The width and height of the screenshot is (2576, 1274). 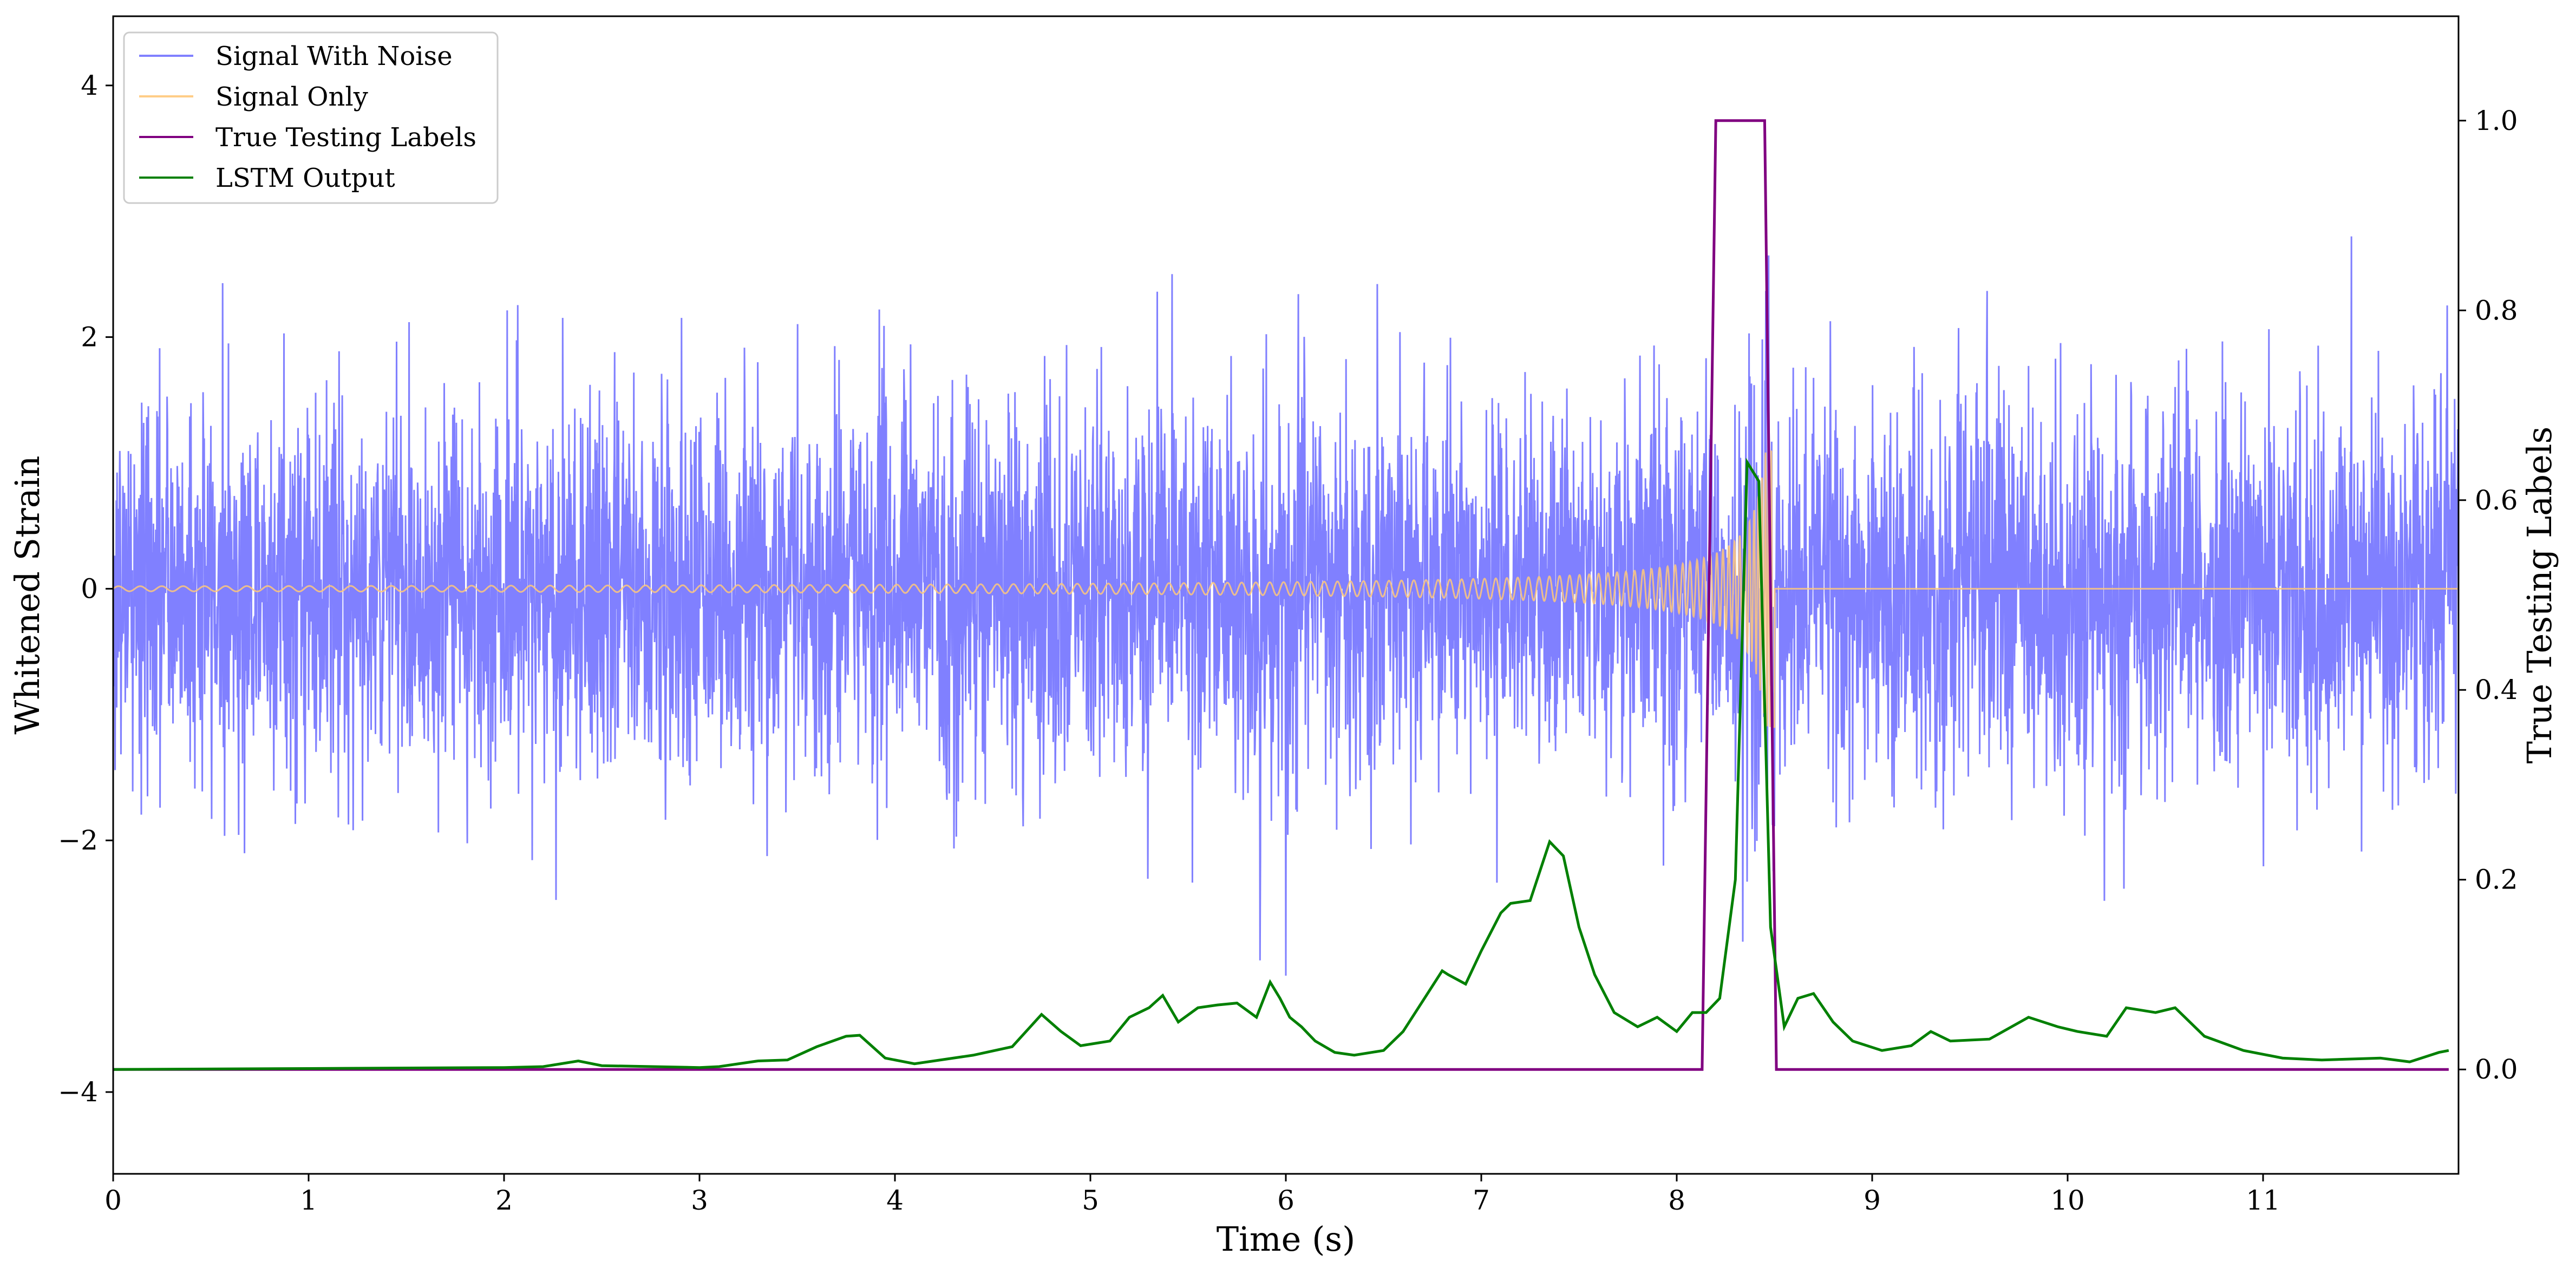 I want to click on x-tick-label: 10, so click(x=2067, y=1200).